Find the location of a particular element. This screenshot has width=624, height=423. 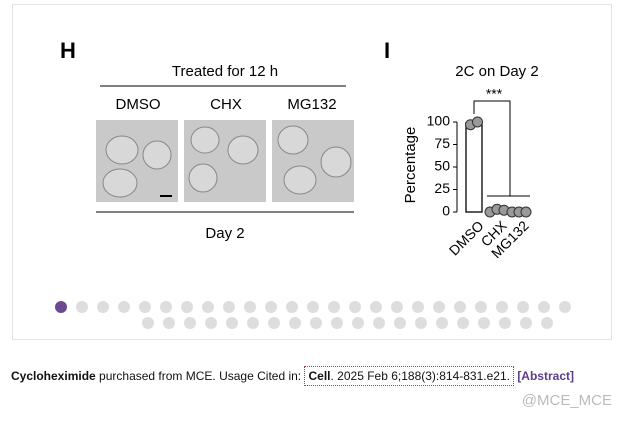

y-tick-label: 75 is located at coordinates (442, 143).